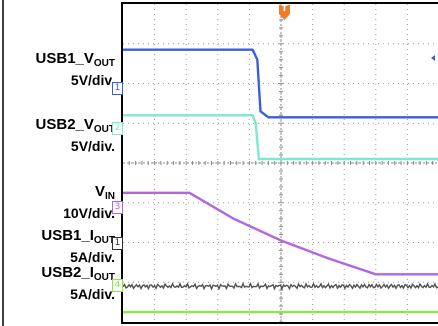  I want to click on channel-name-subscript: IN, so click(110, 196).